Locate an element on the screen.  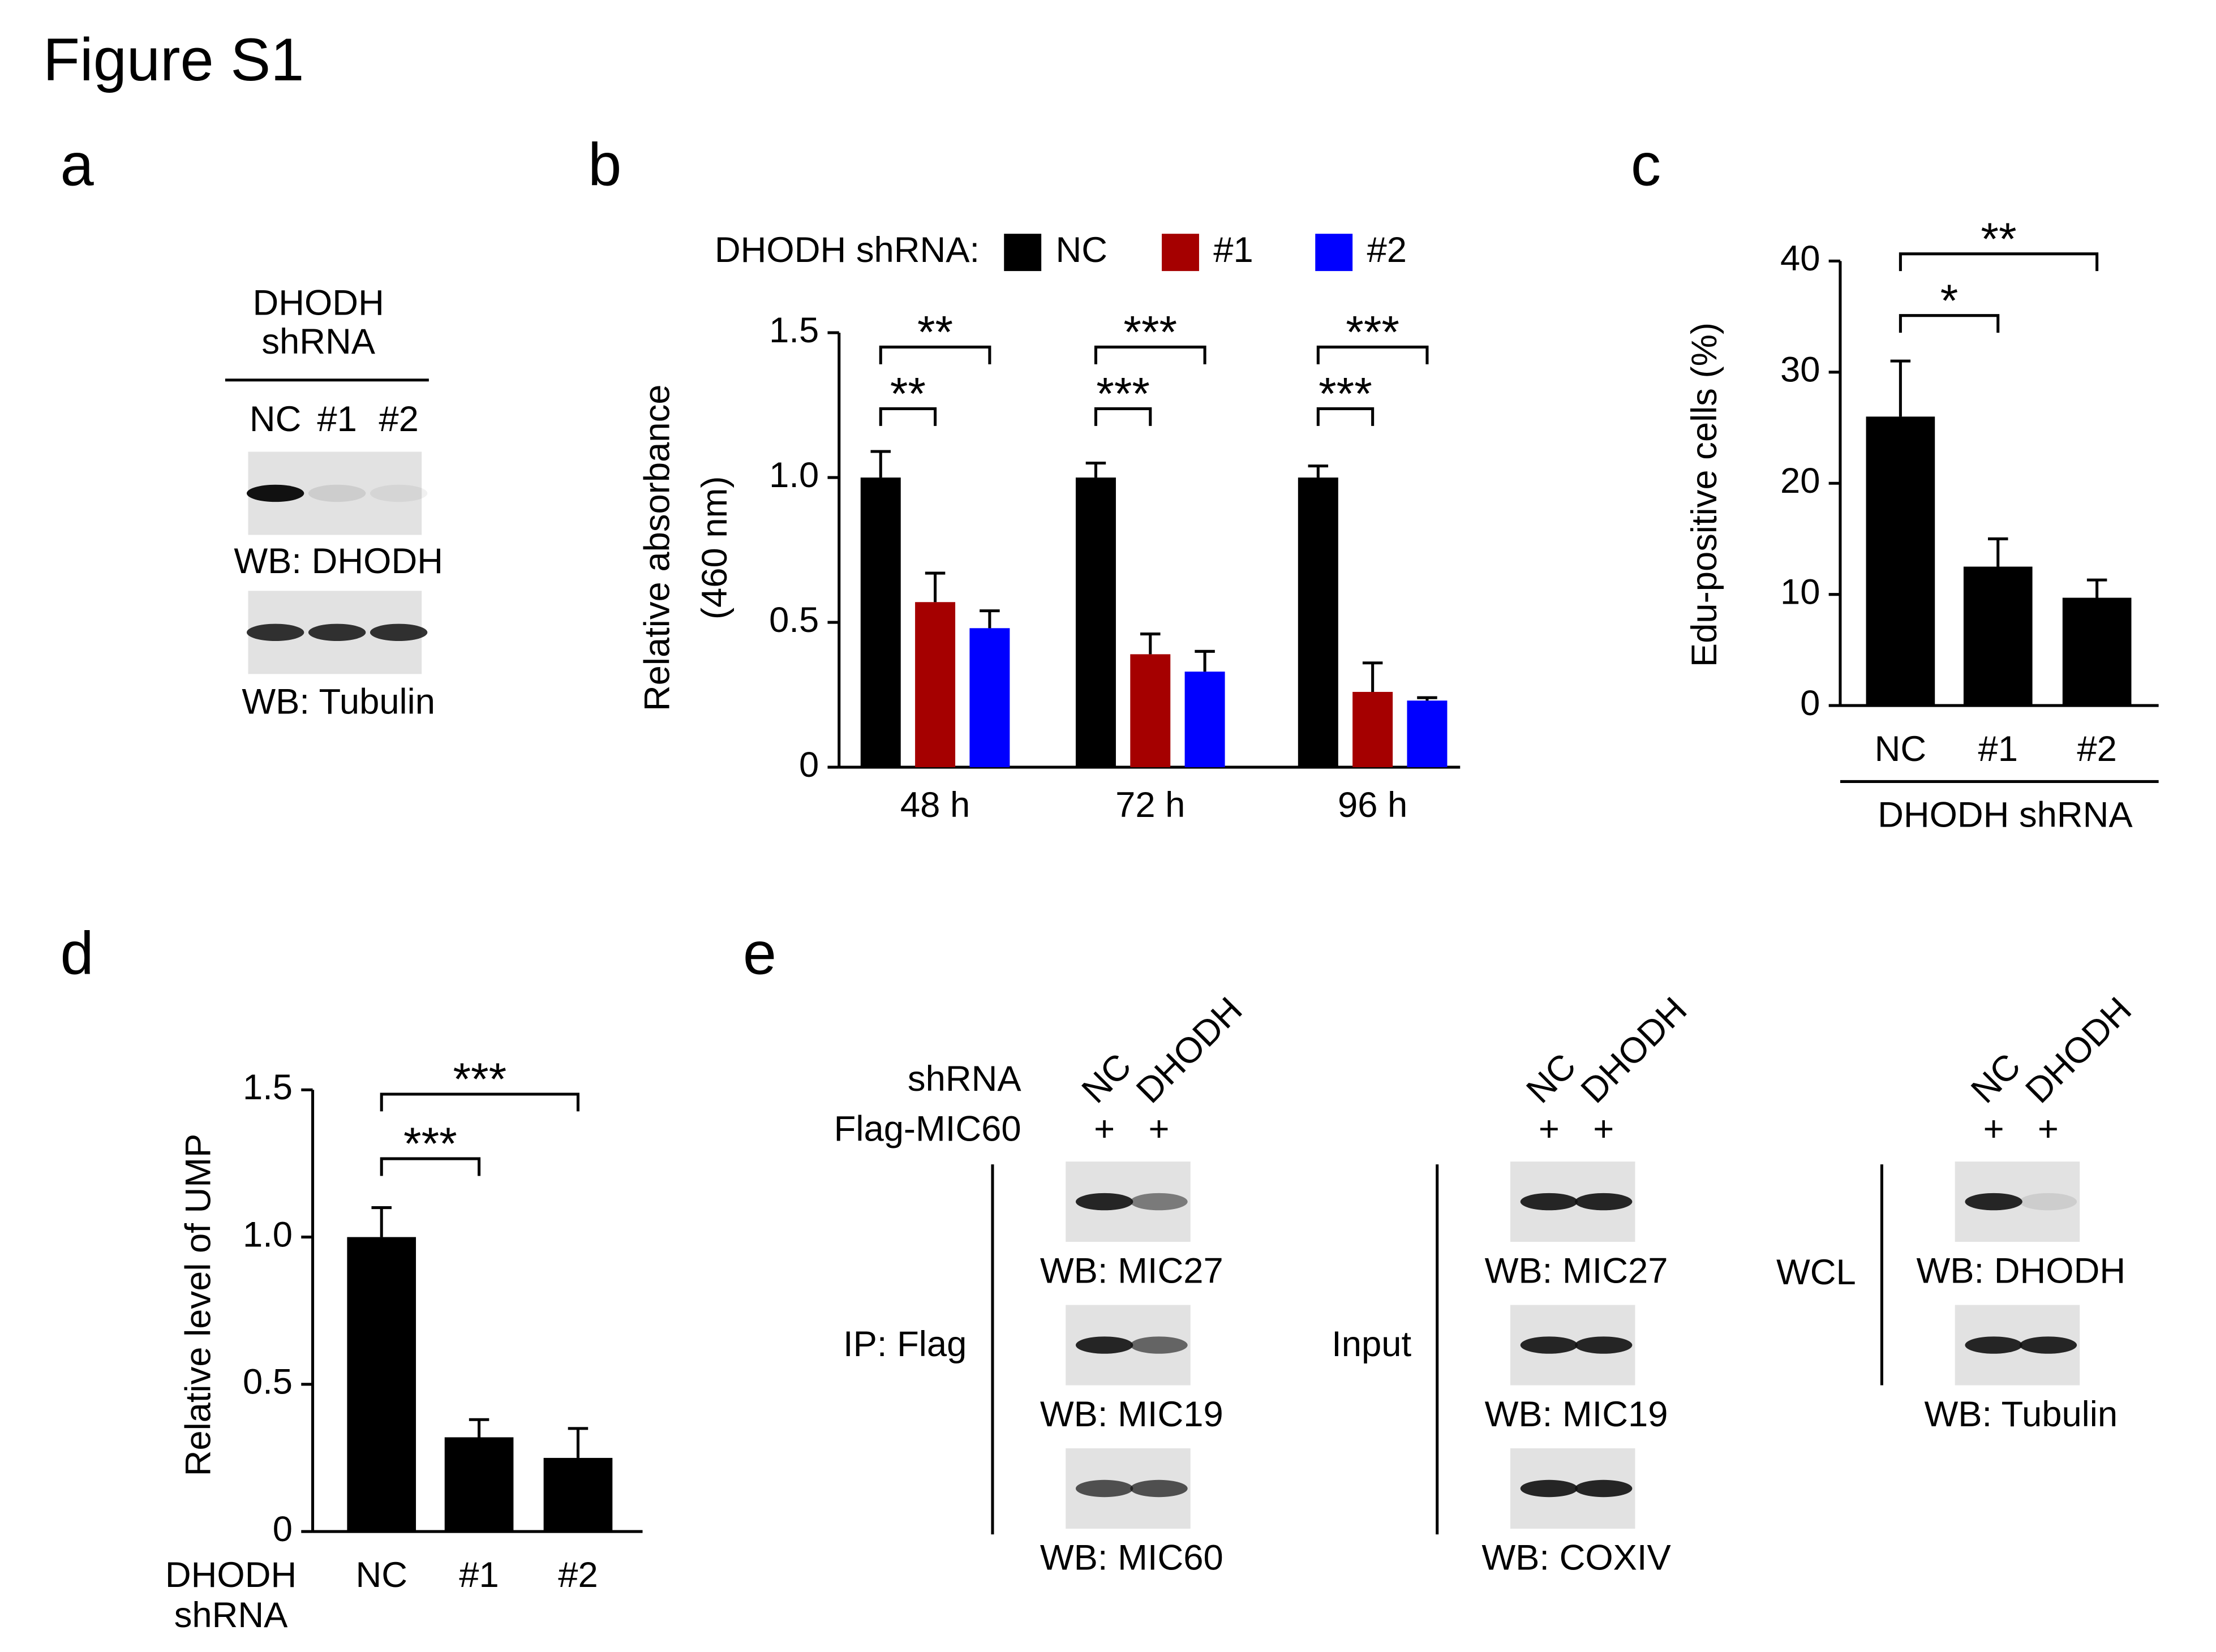
y-tick-label: 0.5 is located at coordinates (794, 620).